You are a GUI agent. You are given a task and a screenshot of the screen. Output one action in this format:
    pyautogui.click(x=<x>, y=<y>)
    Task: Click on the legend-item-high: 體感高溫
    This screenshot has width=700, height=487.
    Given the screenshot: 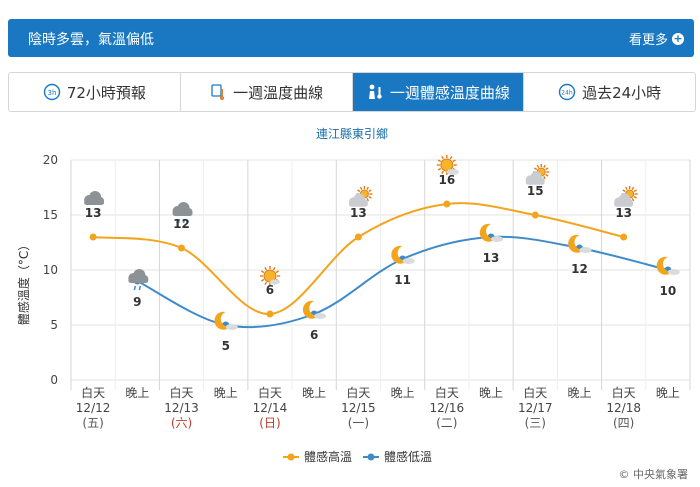 What is the action you would take?
    pyautogui.click(x=317, y=456)
    